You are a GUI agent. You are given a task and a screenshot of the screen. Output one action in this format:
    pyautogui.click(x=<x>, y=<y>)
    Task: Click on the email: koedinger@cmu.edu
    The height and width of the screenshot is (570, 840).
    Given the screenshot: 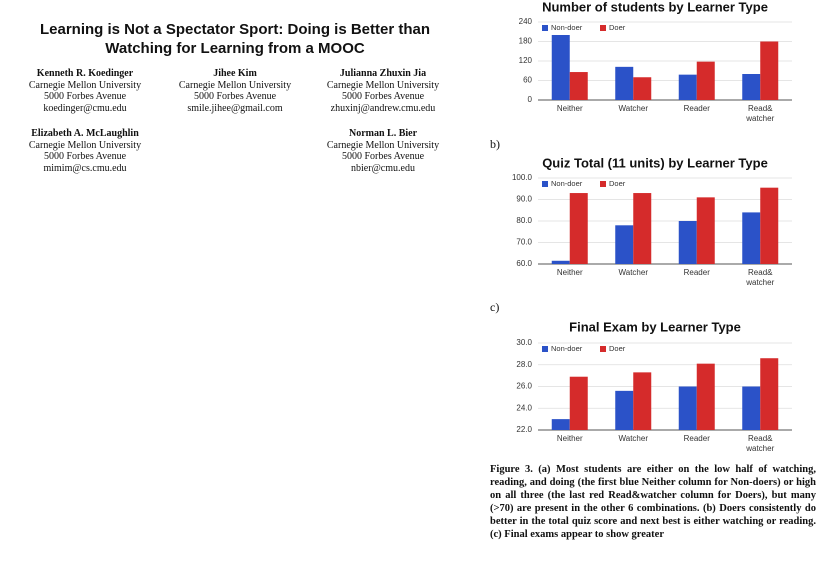 What is the action you would take?
    pyautogui.click(x=85, y=108)
    